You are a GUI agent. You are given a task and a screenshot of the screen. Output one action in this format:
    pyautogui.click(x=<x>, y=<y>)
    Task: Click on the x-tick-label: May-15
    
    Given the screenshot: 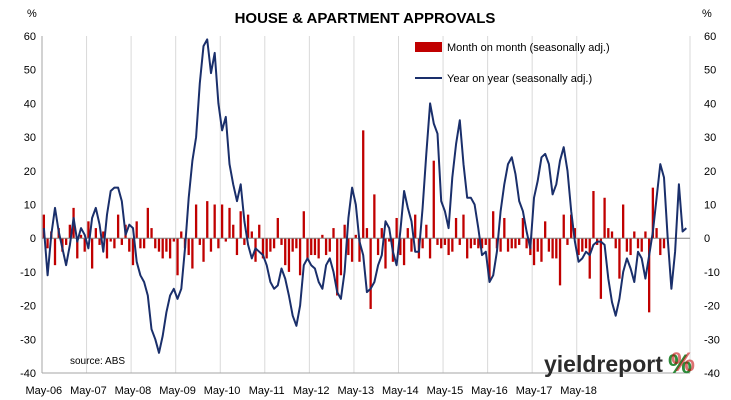 What is the action you would take?
    pyautogui.click(x=445, y=391)
    